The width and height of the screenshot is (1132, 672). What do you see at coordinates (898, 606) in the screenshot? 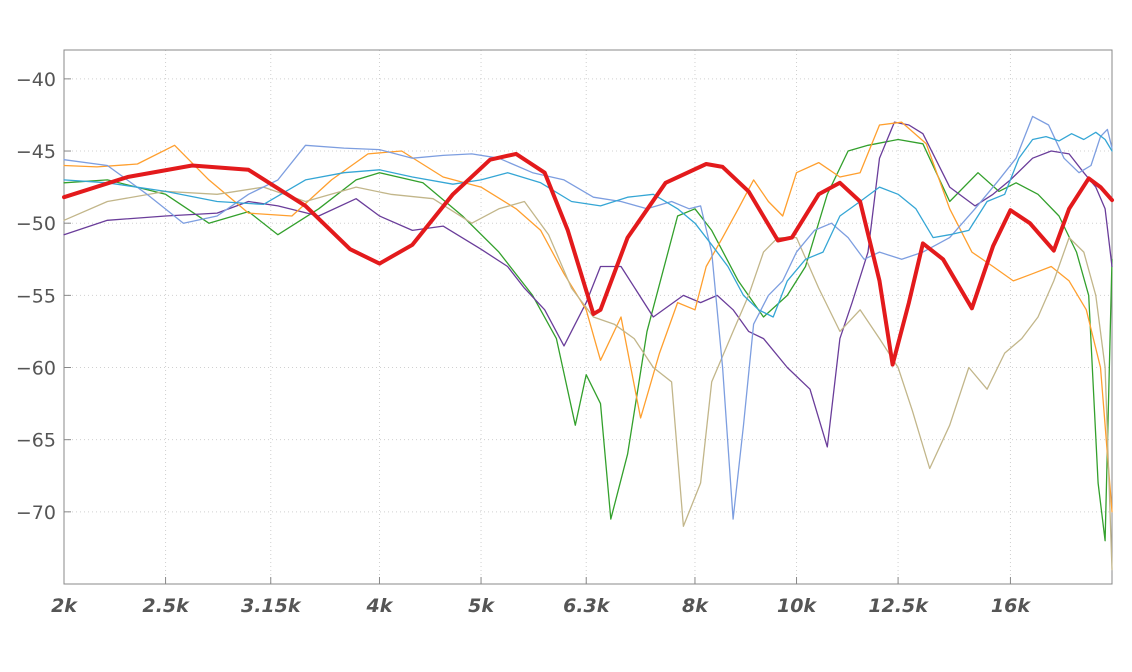
I see `x-tick-label: 12.5k` at bounding box center [898, 606].